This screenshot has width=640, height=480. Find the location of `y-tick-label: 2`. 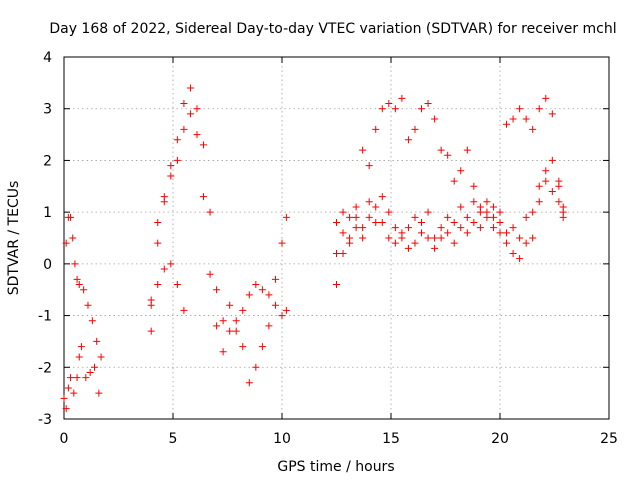

y-tick-label: 2 is located at coordinates (47, 161).